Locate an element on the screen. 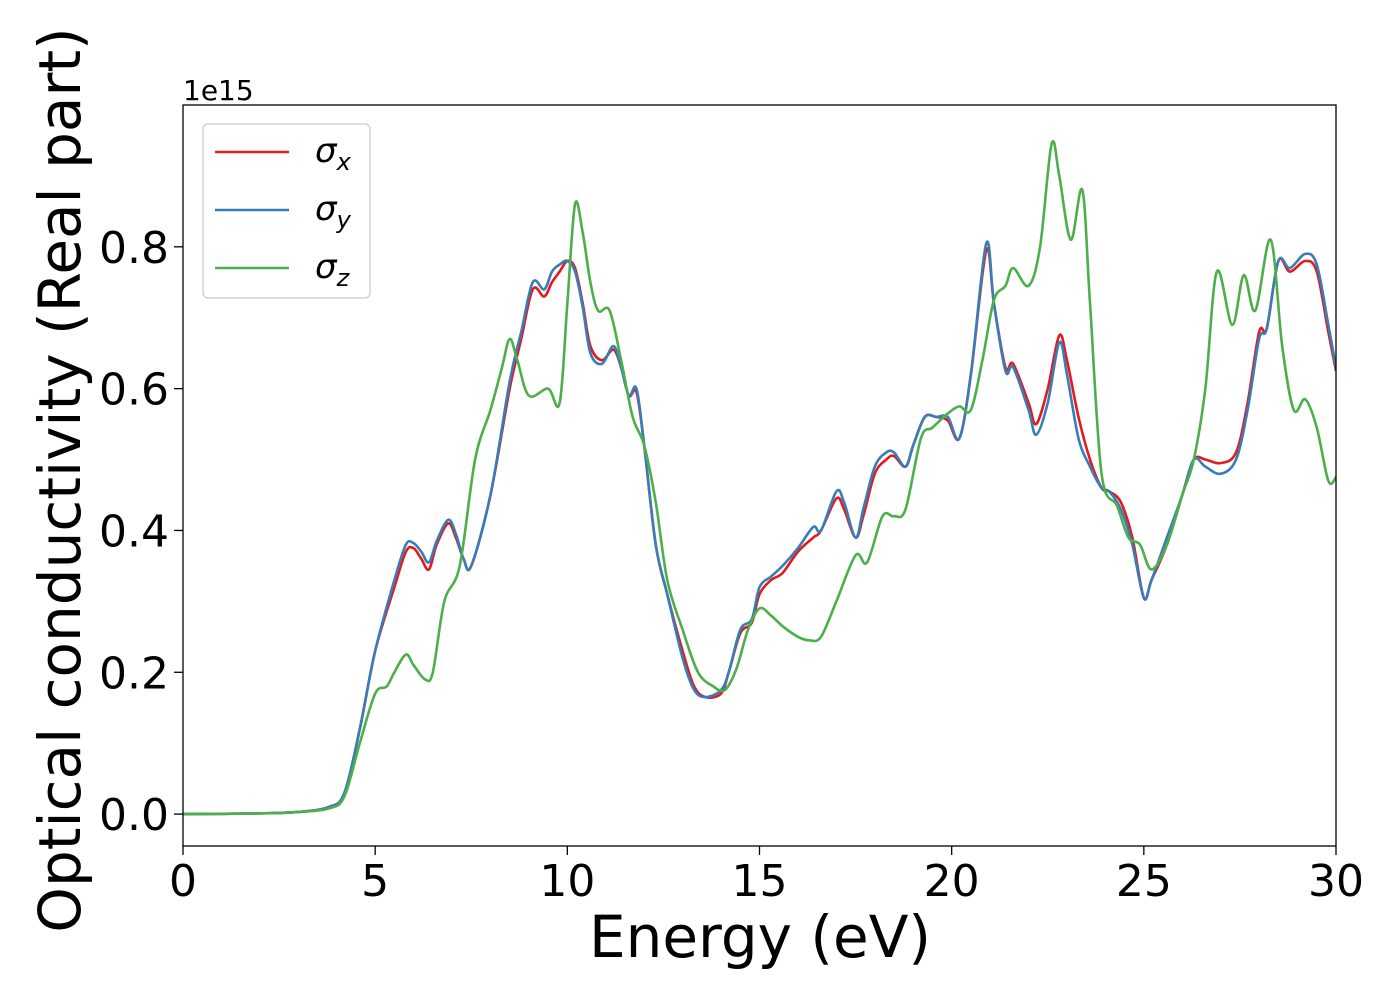 This screenshot has height=1000, width=1400. x-tick-label: 30 is located at coordinates (1336, 881).